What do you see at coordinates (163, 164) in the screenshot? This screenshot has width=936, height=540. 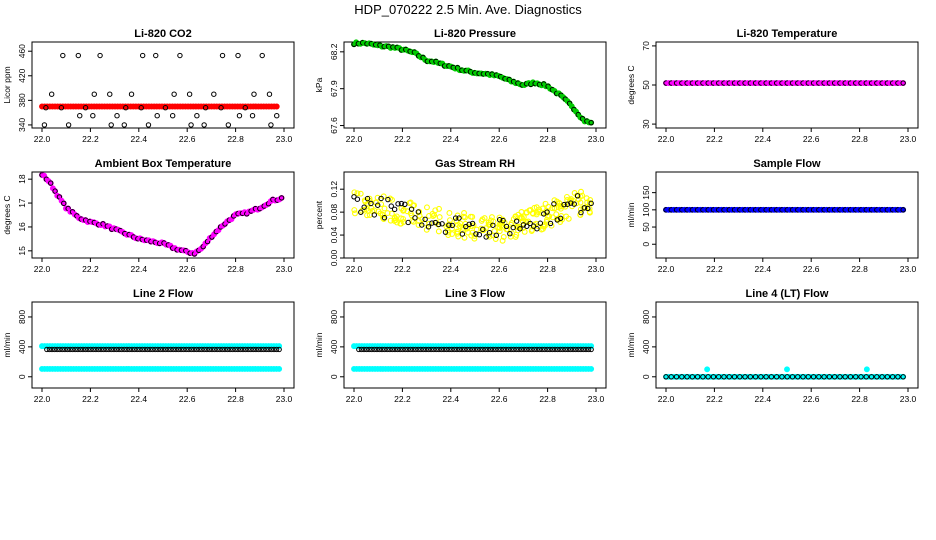 I see `panel-title: Ambient Box Temperature` at bounding box center [163, 164].